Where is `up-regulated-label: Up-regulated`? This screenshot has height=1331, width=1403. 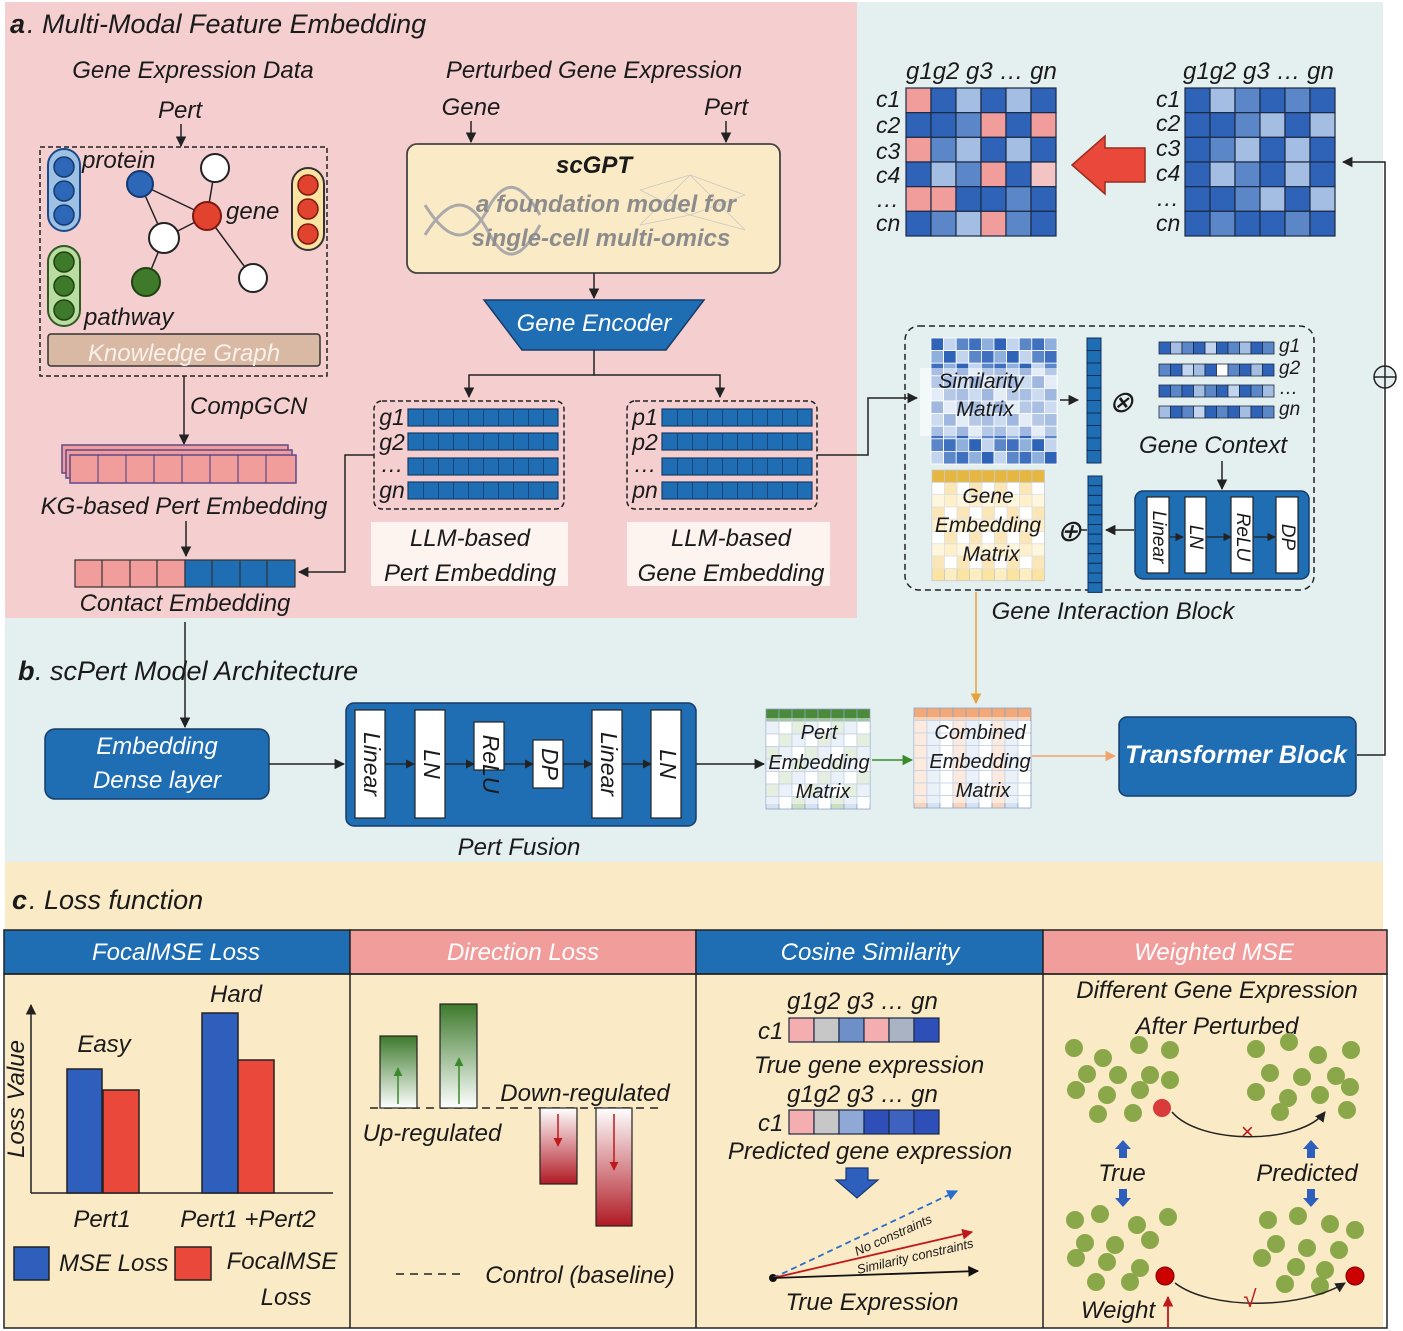
up-regulated-label: Up-regulated is located at coordinates (432, 1133).